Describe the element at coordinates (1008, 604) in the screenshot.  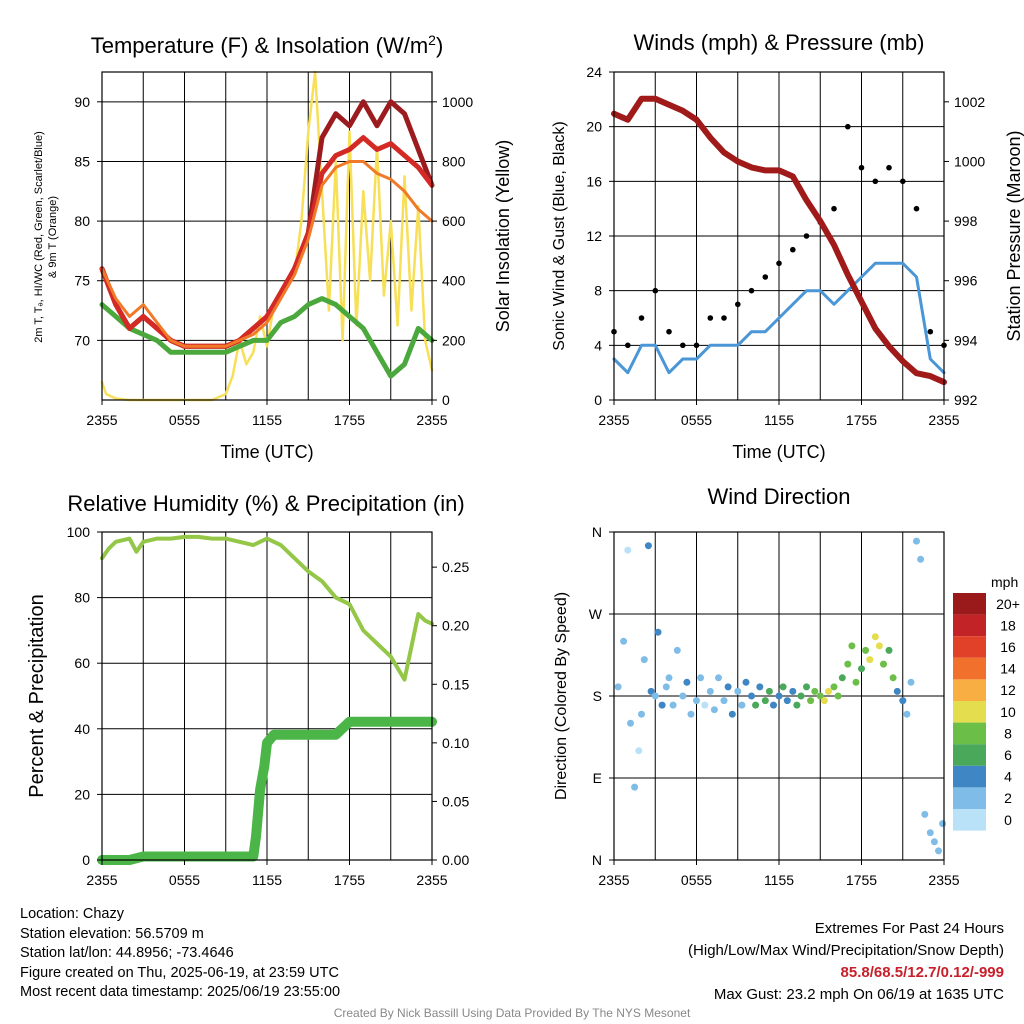
I see `legend-label: 20+` at that location.